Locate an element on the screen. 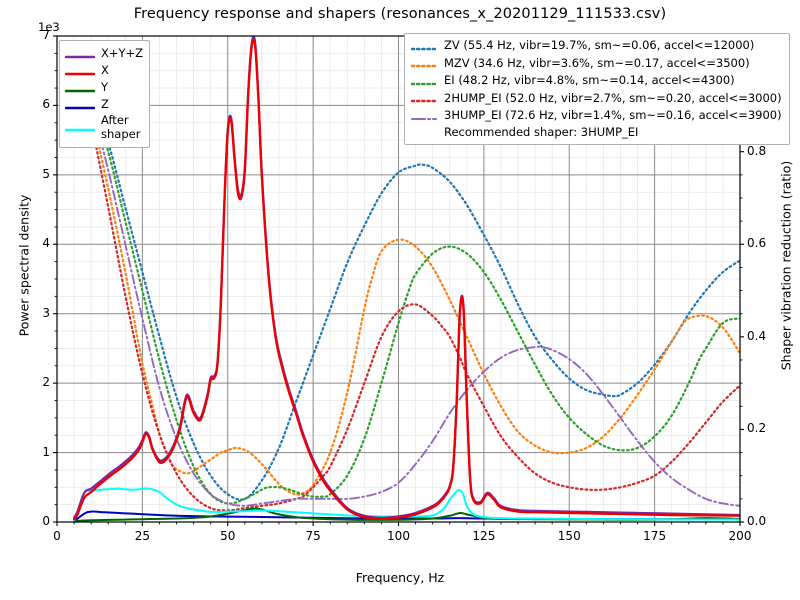 This screenshot has height=600, width=800. y-tick-label-left: 3 is located at coordinates (46, 312).